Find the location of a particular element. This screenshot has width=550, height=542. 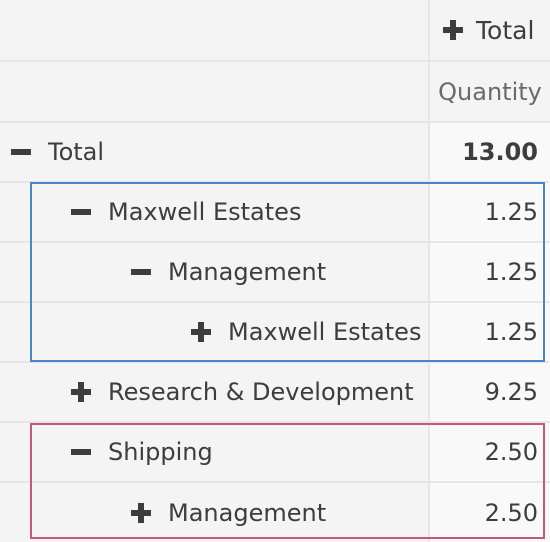

measure-label: Quantity is located at coordinates (490, 91).